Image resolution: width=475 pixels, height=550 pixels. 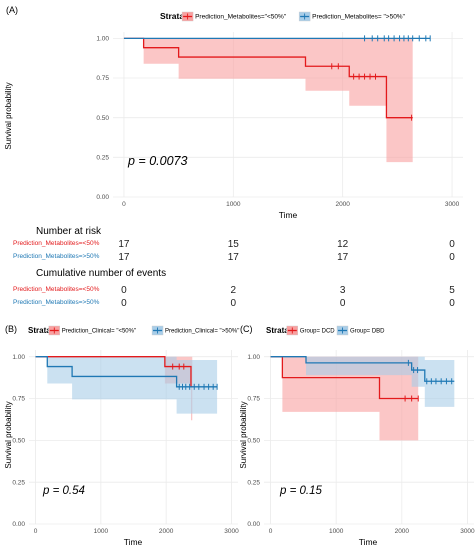 I want to click on events-values: 0 2 3 5 0 0 0 0, so click(x=288, y=297).